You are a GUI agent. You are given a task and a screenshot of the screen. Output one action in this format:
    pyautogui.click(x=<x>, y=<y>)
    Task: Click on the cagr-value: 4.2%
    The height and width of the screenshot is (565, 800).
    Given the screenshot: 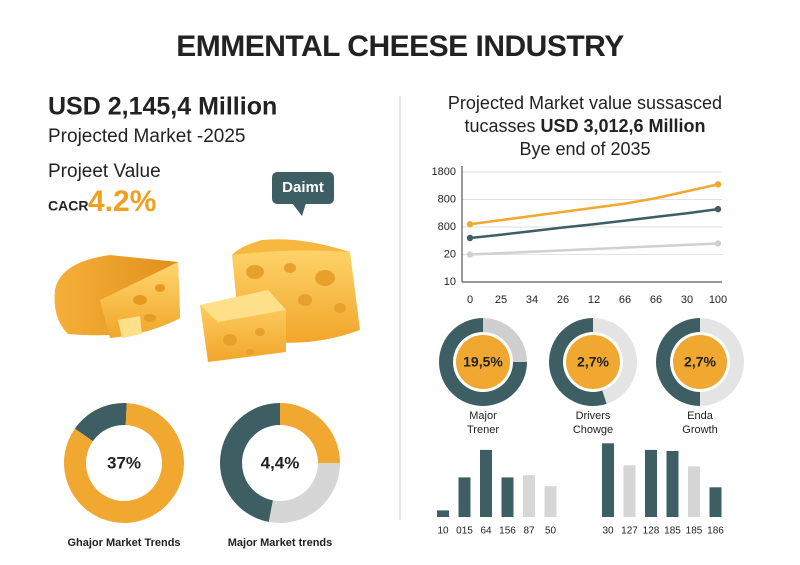 What is the action you would take?
    pyautogui.click(x=122, y=201)
    